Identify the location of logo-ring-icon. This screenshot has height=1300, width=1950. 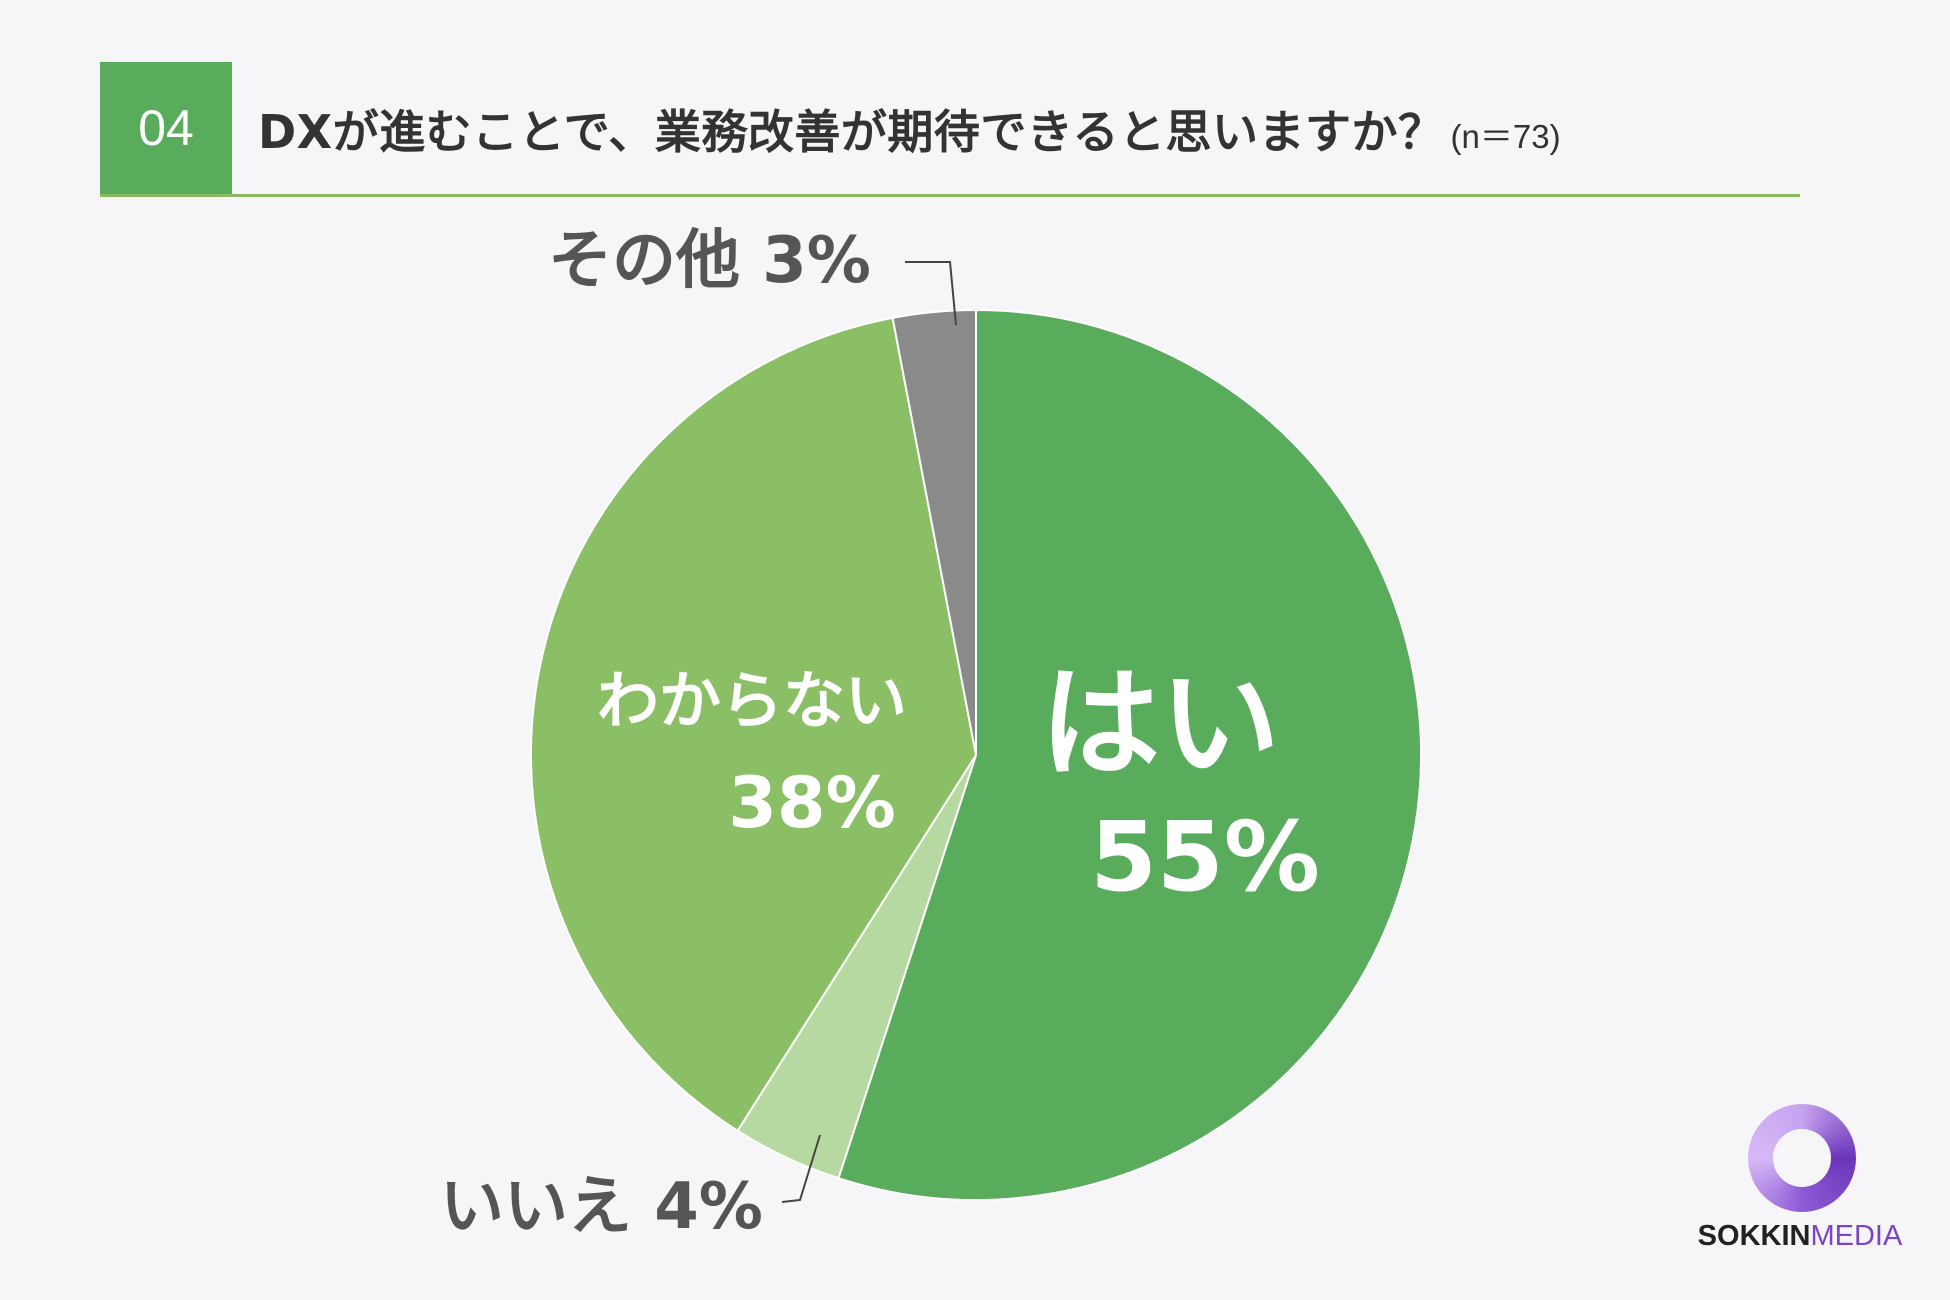
(1802, 1158).